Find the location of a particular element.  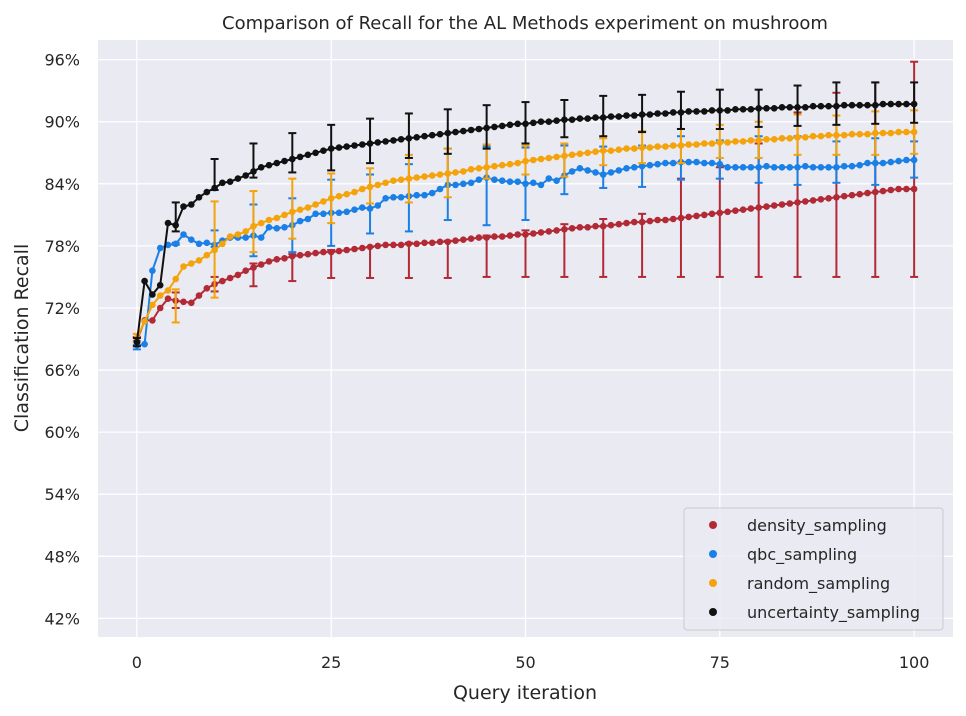

y-tick-label: 42% is located at coordinates (62, 618).